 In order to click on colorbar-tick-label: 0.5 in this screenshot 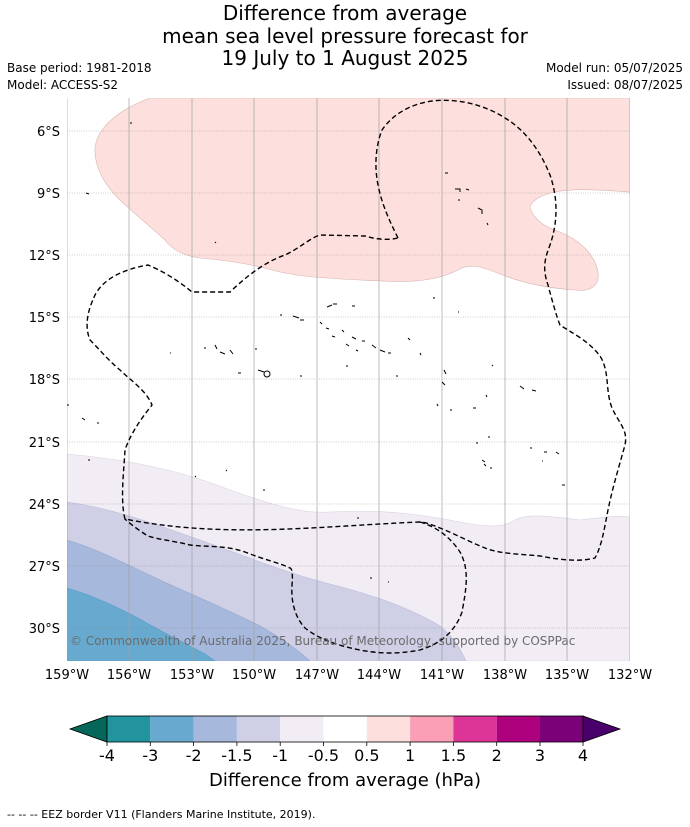, I will do `click(366, 755)`.